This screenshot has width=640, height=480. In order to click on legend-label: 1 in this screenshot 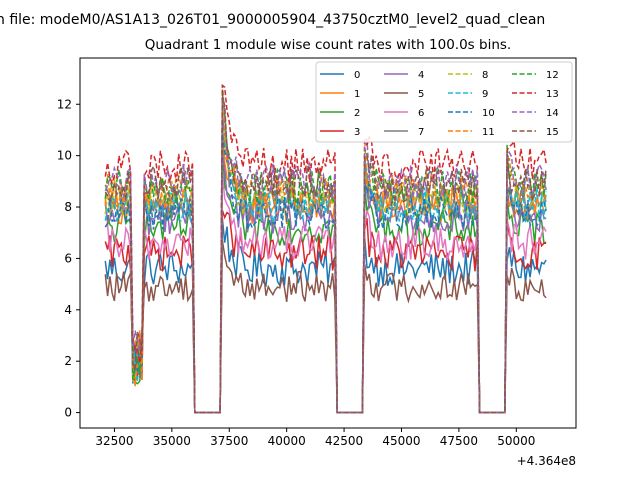, I will do `click(357, 94)`.